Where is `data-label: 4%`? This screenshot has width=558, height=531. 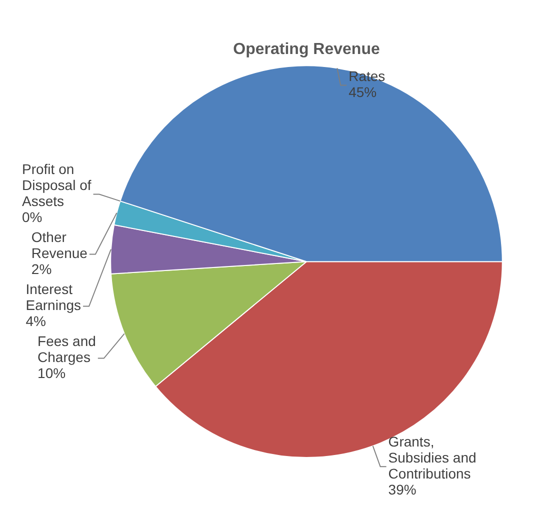
data-label: 4% is located at coordinates (36, 321).